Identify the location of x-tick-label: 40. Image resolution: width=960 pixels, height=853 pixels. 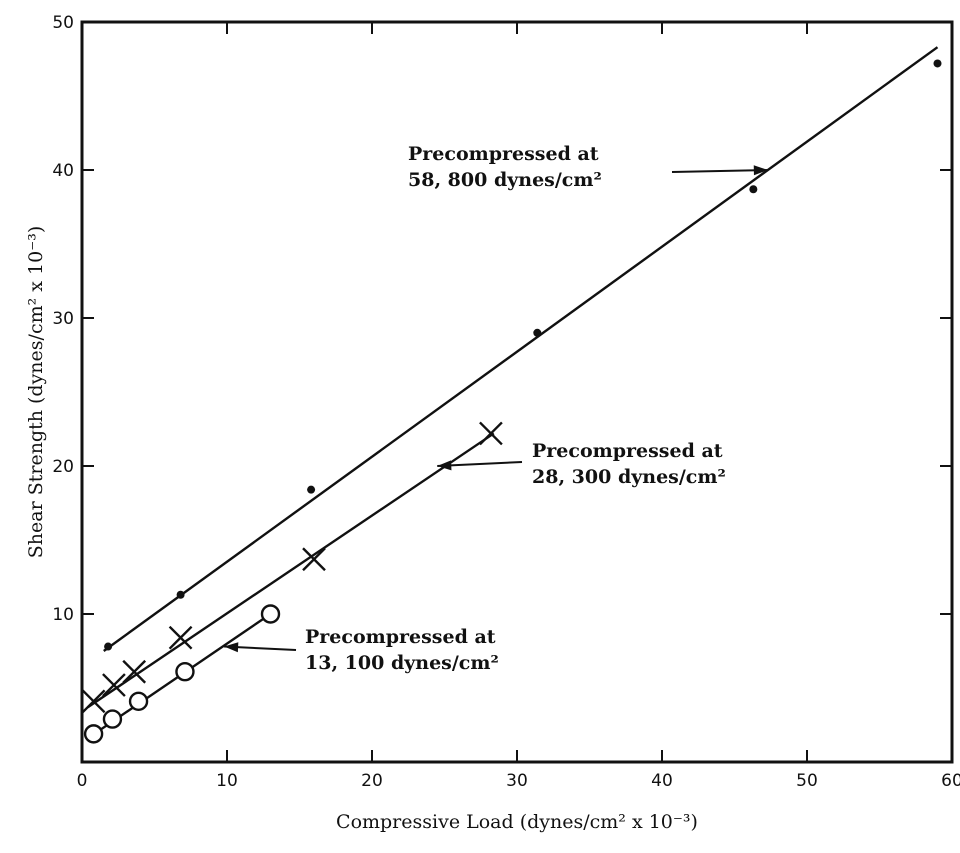
(662, 781).